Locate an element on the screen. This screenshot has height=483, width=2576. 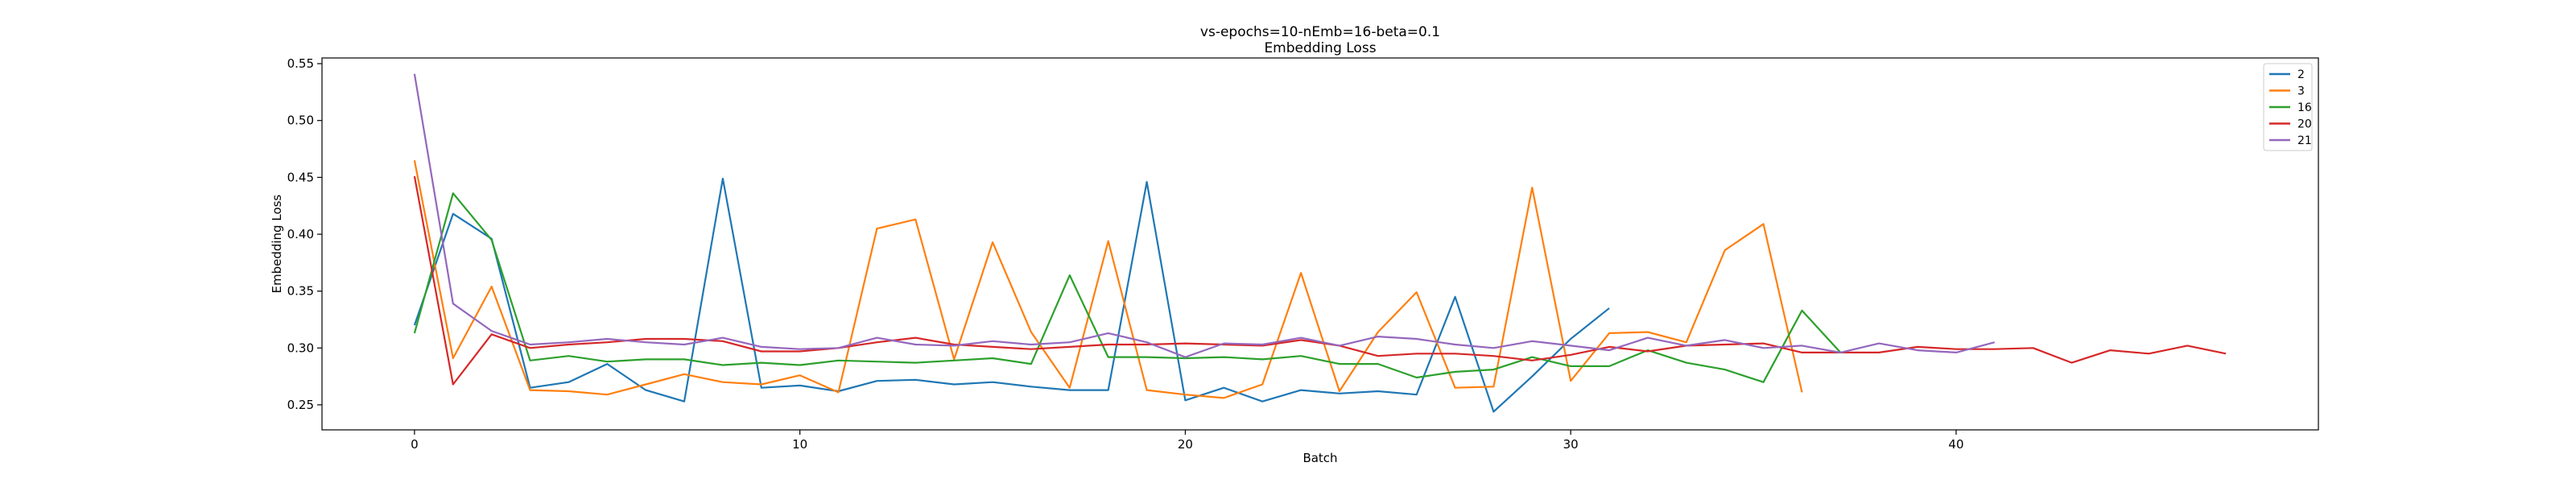
x-tick-label: 20 is located at coordinates (1185, 444).